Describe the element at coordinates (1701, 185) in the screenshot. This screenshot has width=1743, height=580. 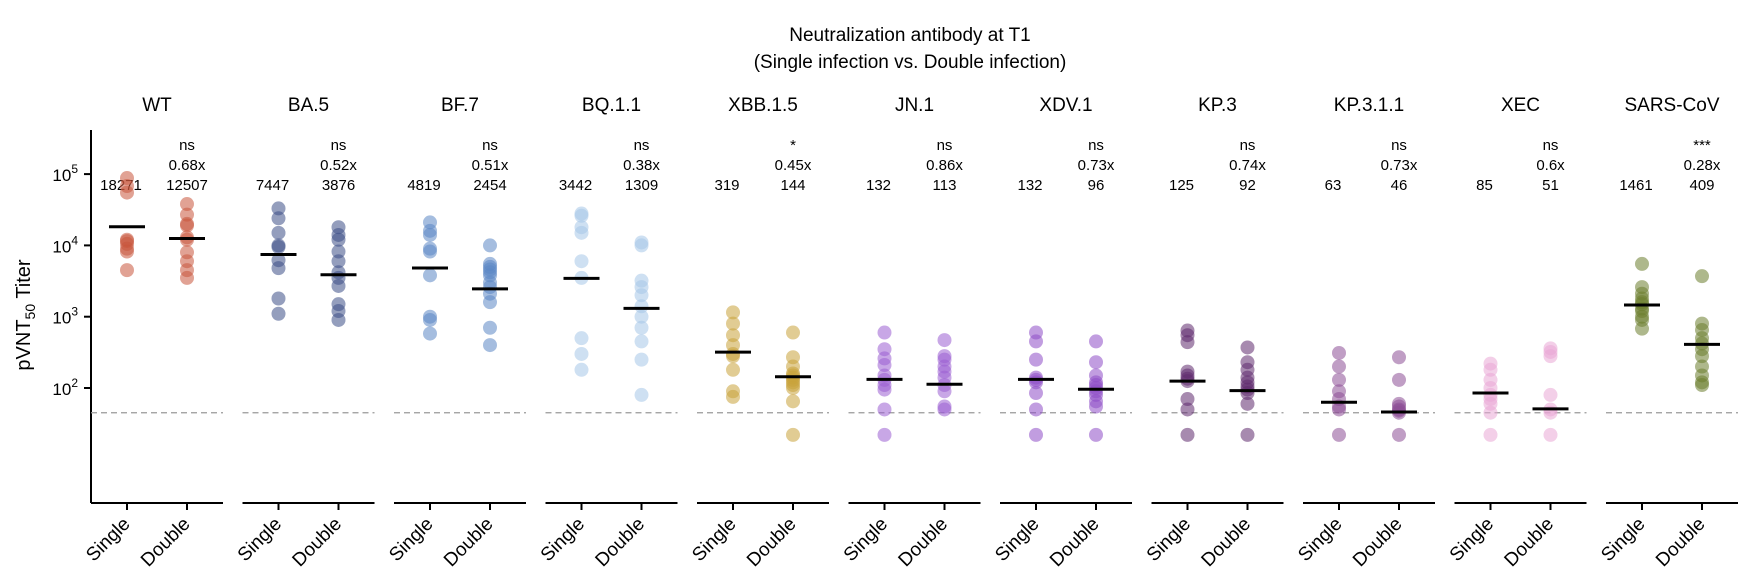
I see `gmt-double-label: 409` at that location.